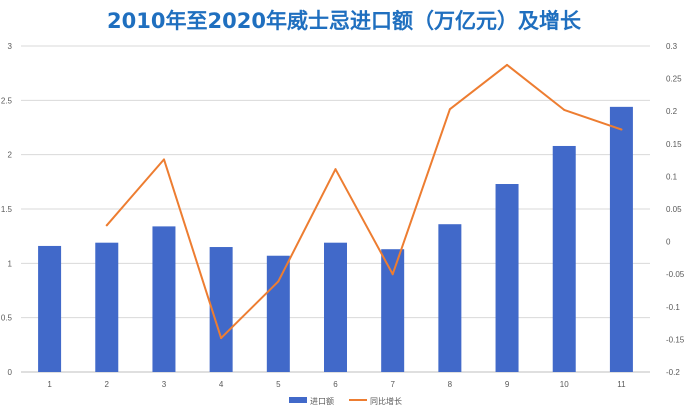 Image resolution: width=688 pixels, height=410 pixels. I want to click on x-tick-label-0: 1, so click(49, 384).